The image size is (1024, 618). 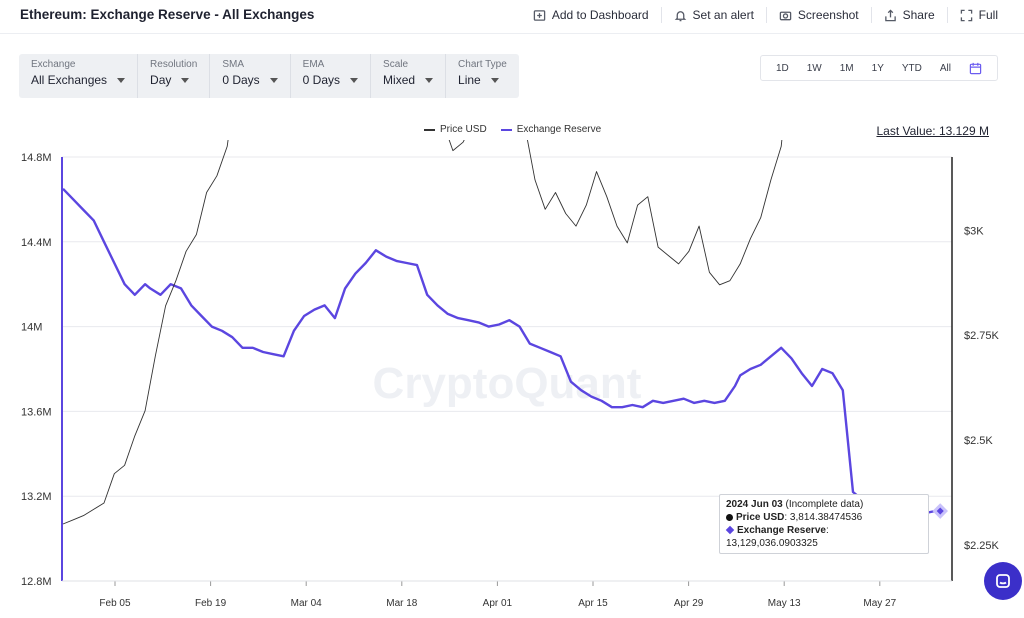 I want to click on add-dashboard-icon, so click(x=539, y=15).